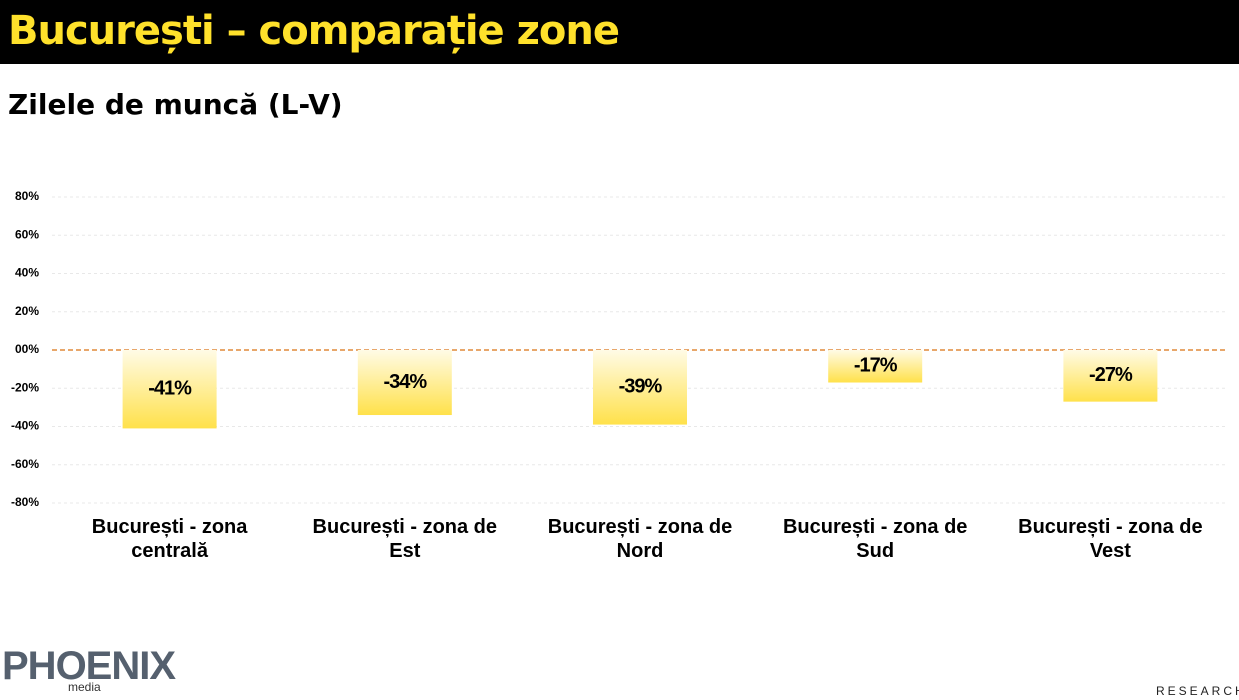 Image resolution: width=1239 pixels, height=700 pixels. I want to click on y-tick-label: -40%, so click(25, 426).